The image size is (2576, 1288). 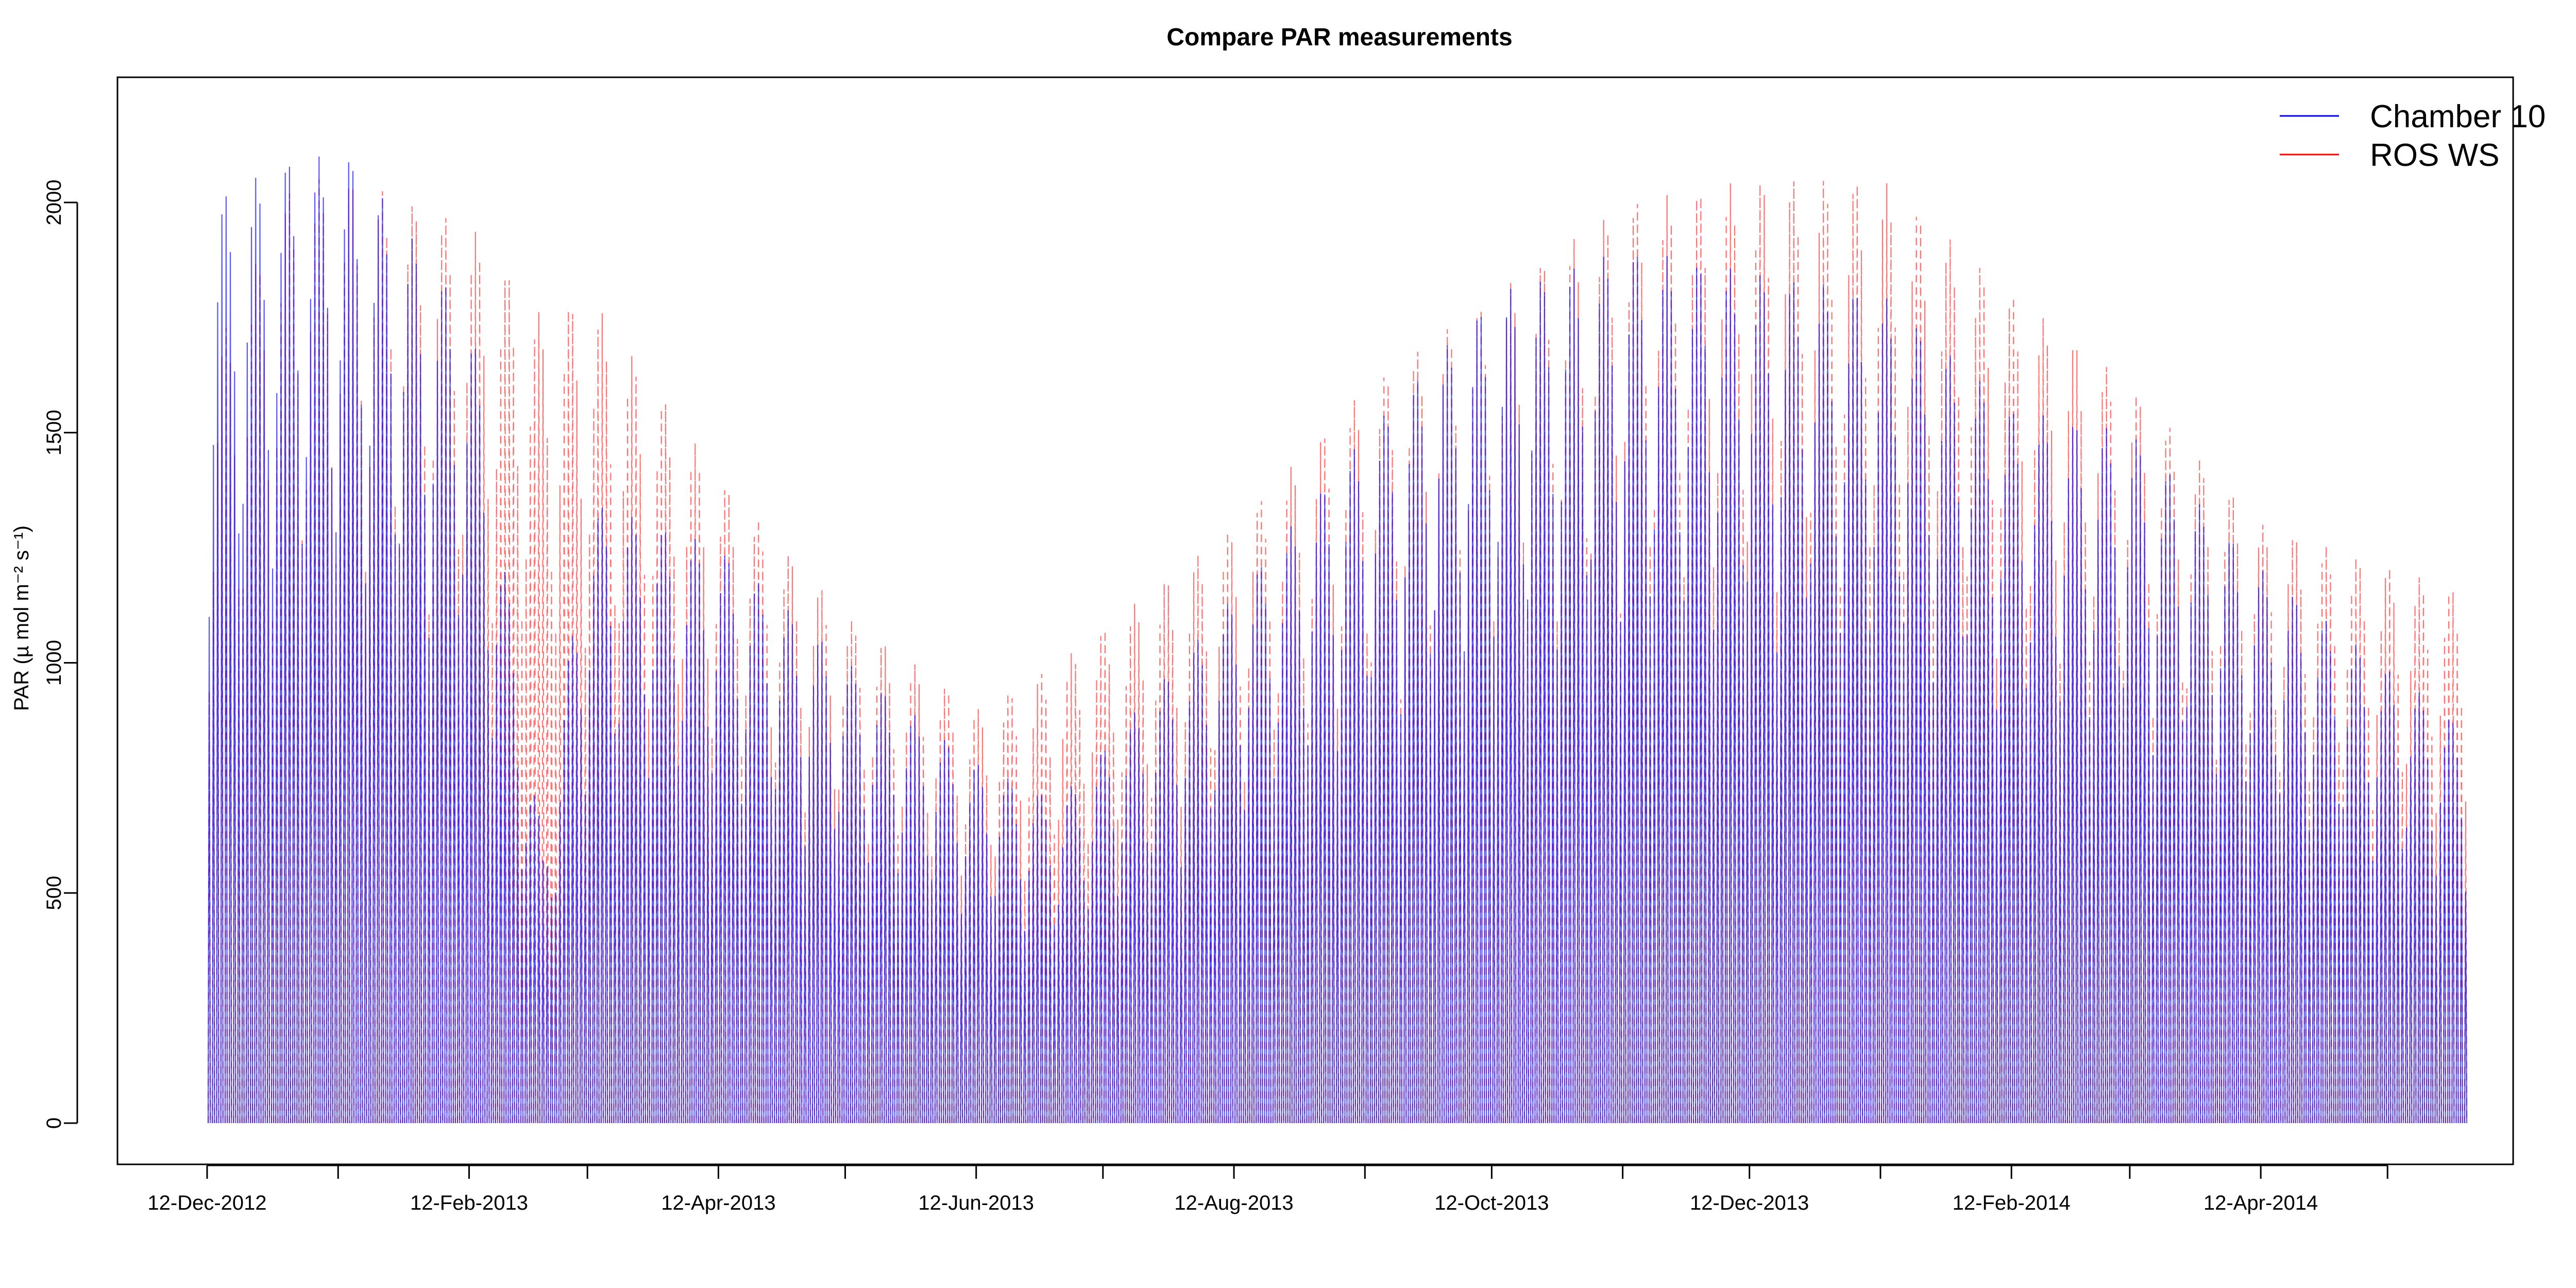 I want to click on legend-label: Chamber 10, so click(x=2458, y=116).